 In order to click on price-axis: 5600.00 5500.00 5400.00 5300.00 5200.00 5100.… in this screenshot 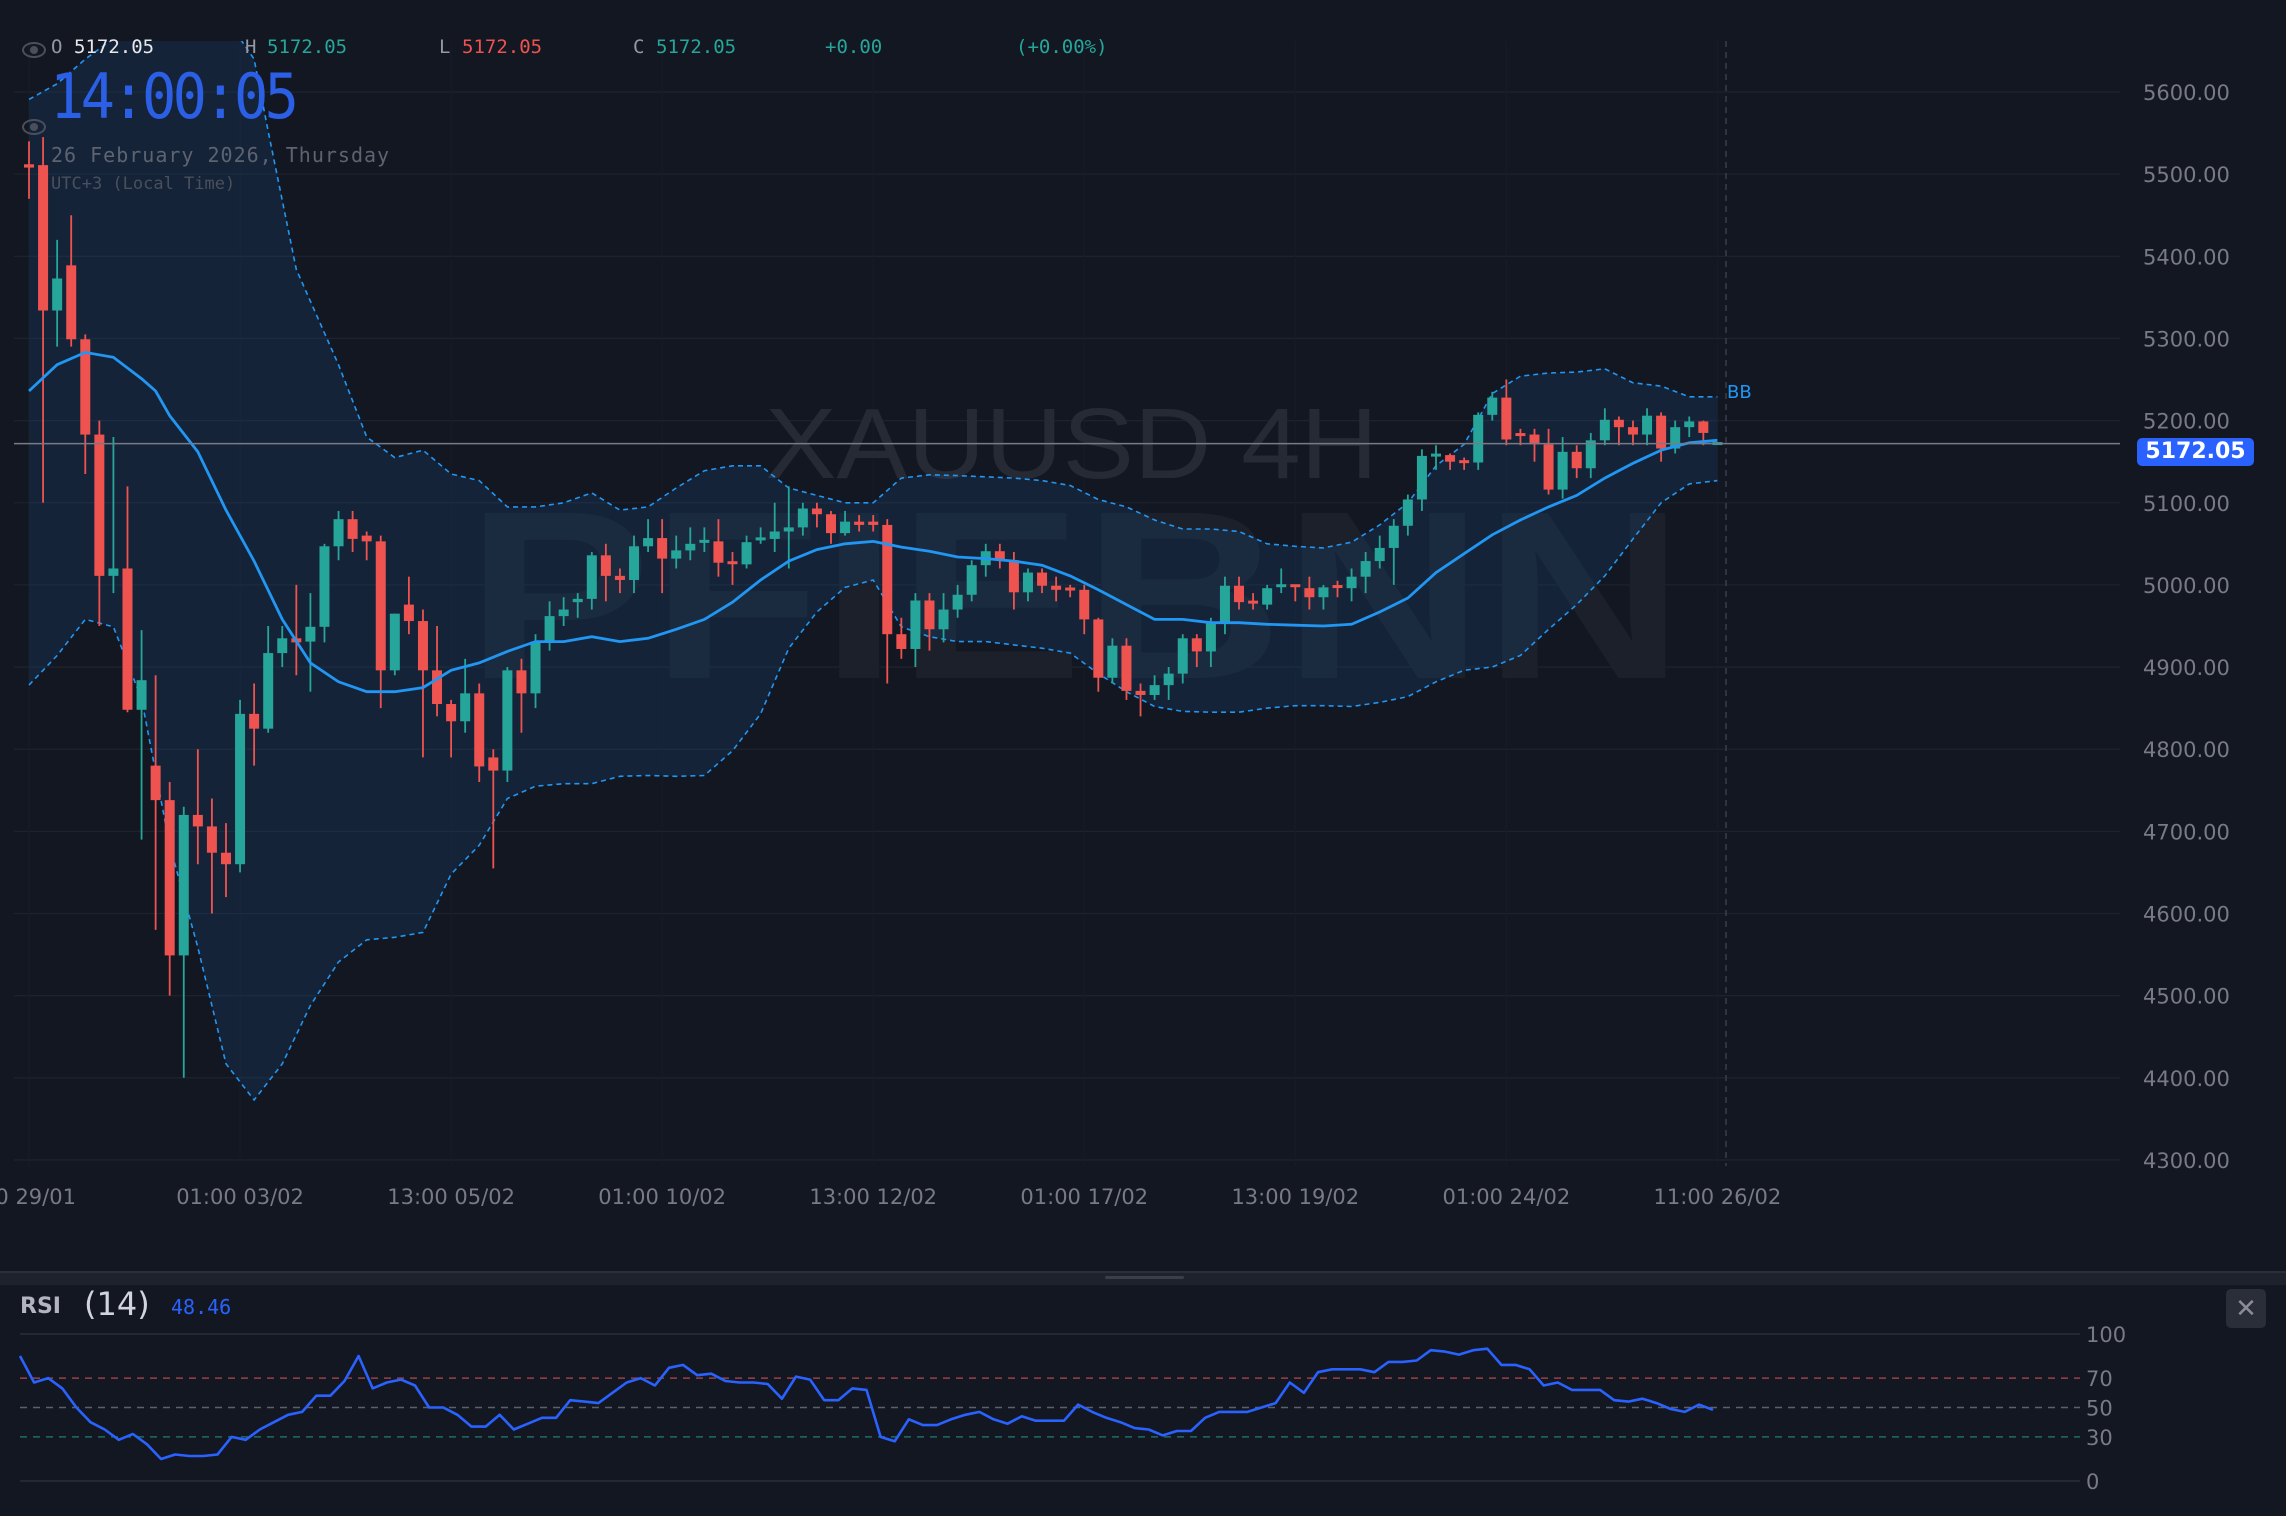, I will do `click(2186, 627)`.